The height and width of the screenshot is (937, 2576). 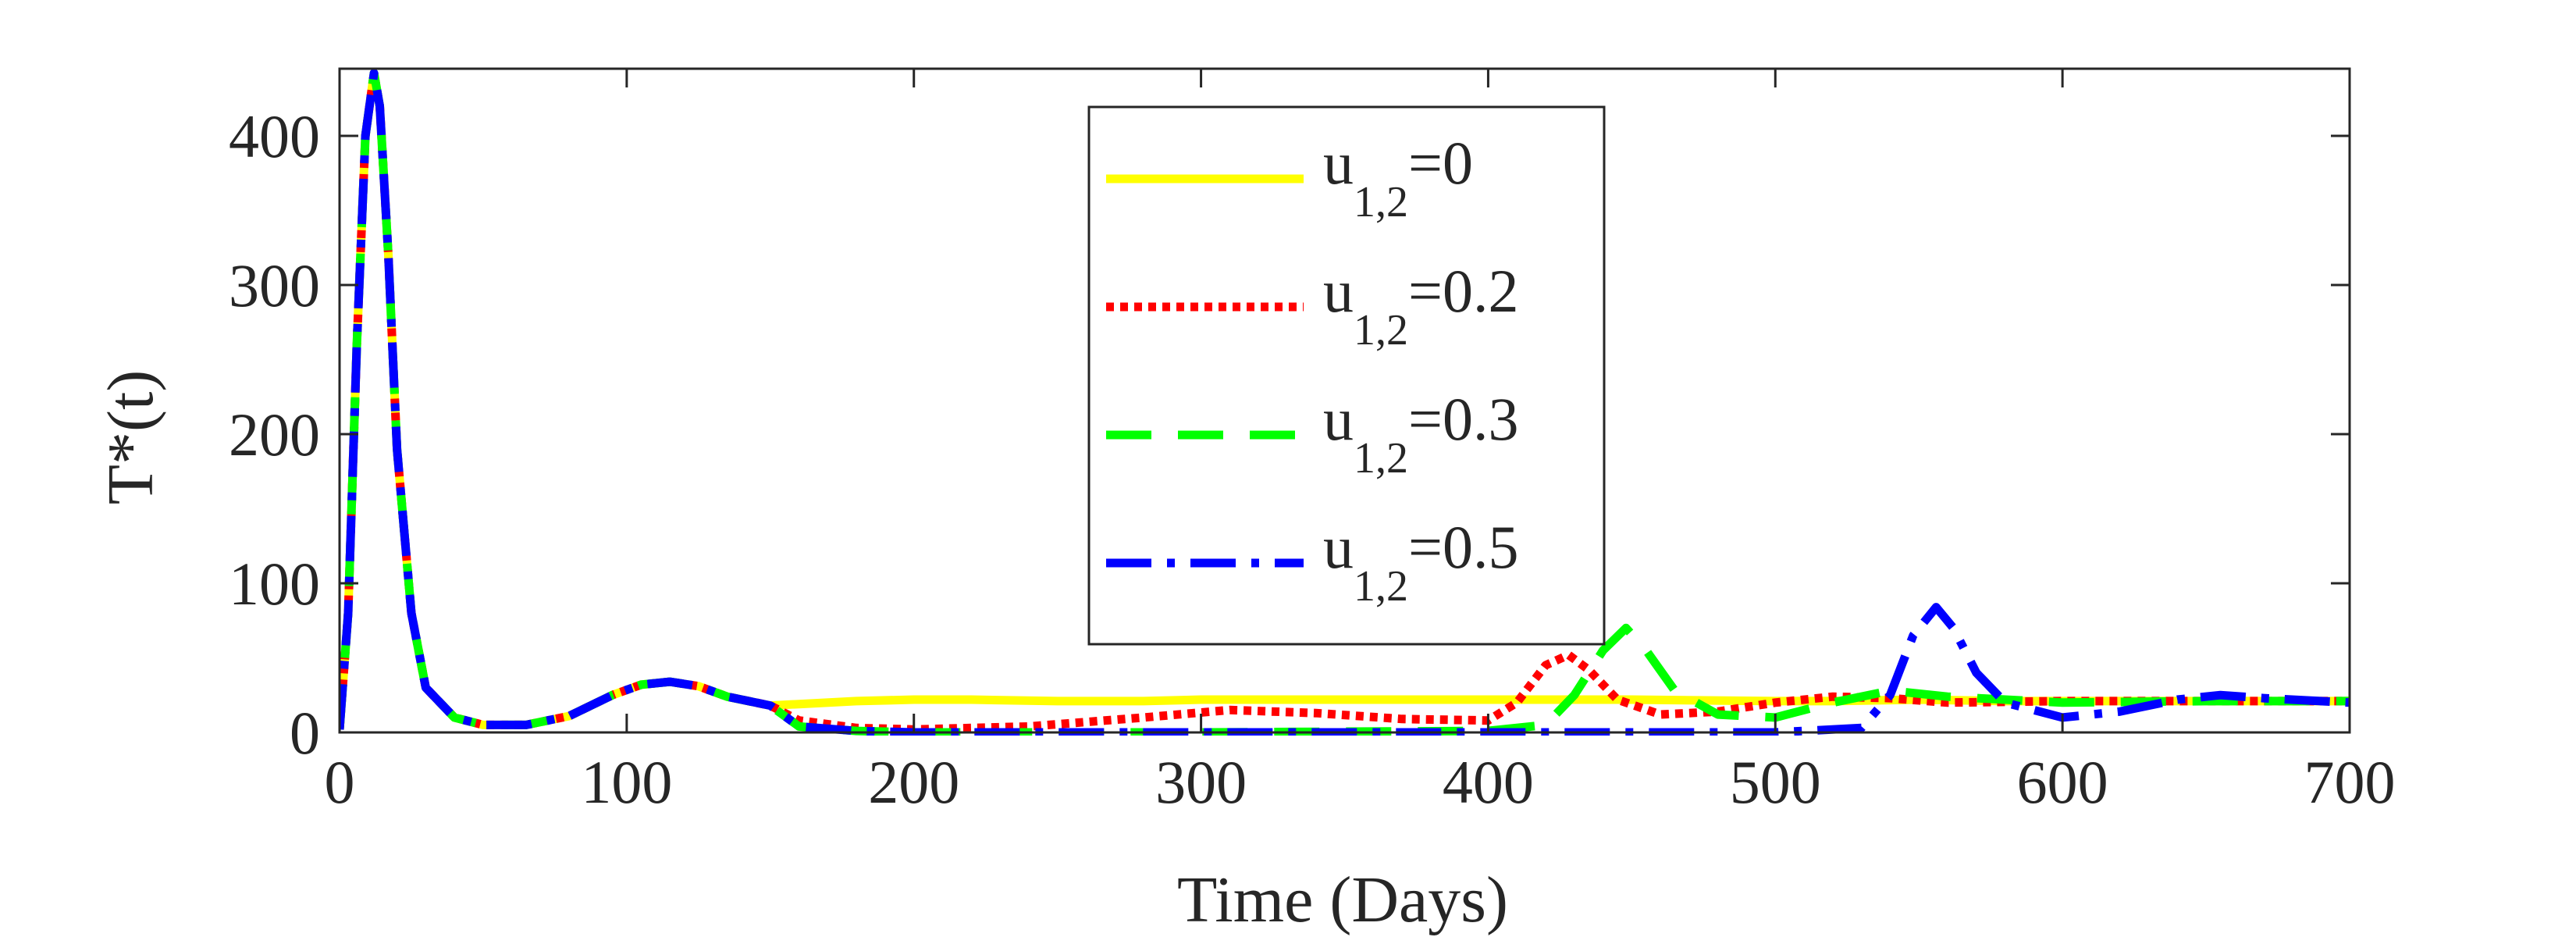 What do you see at coordinates (1421, 434) in the screenshot?
I see `legend-label-2: u1,2=0.3` at bounding box center [1421, 434].